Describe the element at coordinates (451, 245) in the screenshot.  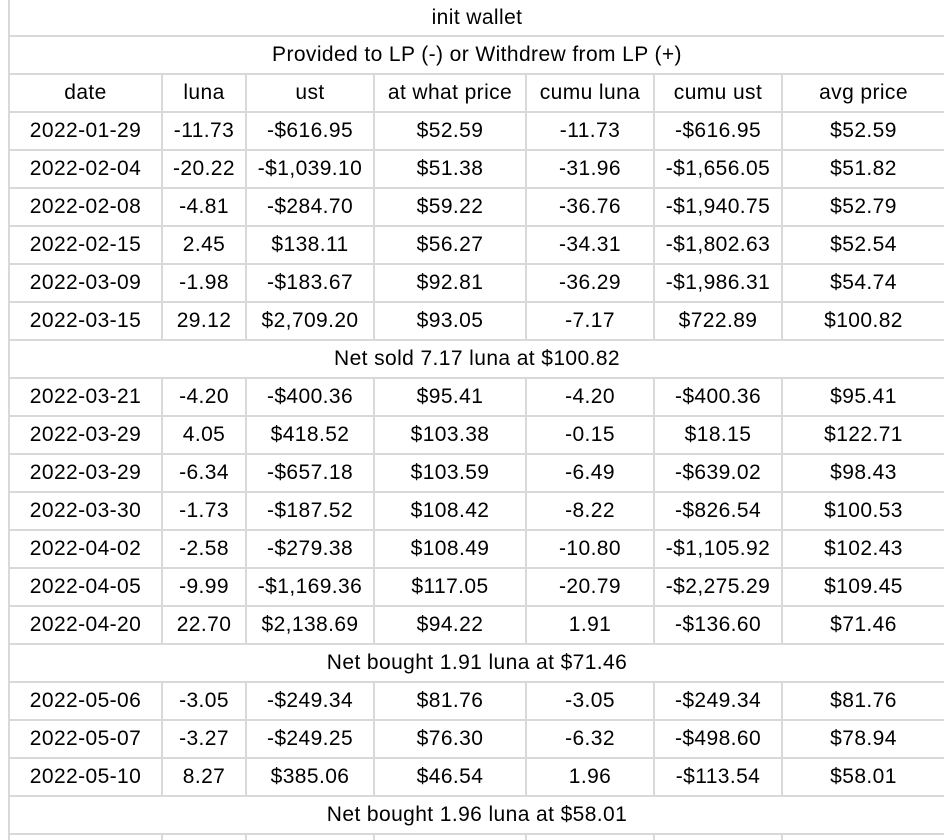
I see `cell: $56.27` at that location.